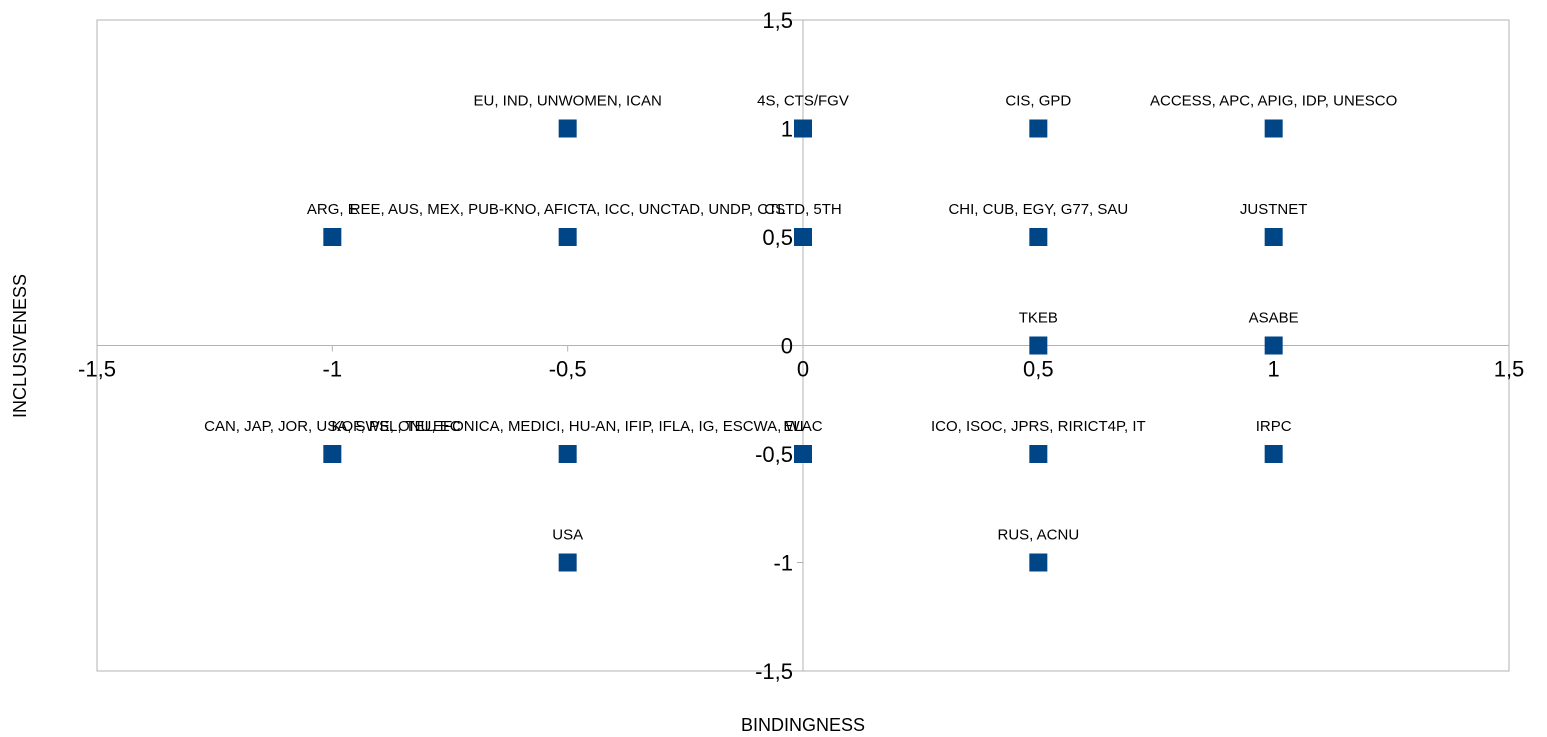 The height and width of the screenshot is (737, 1547). I want to click on x-tick-label: 1, so click(1274, 369).